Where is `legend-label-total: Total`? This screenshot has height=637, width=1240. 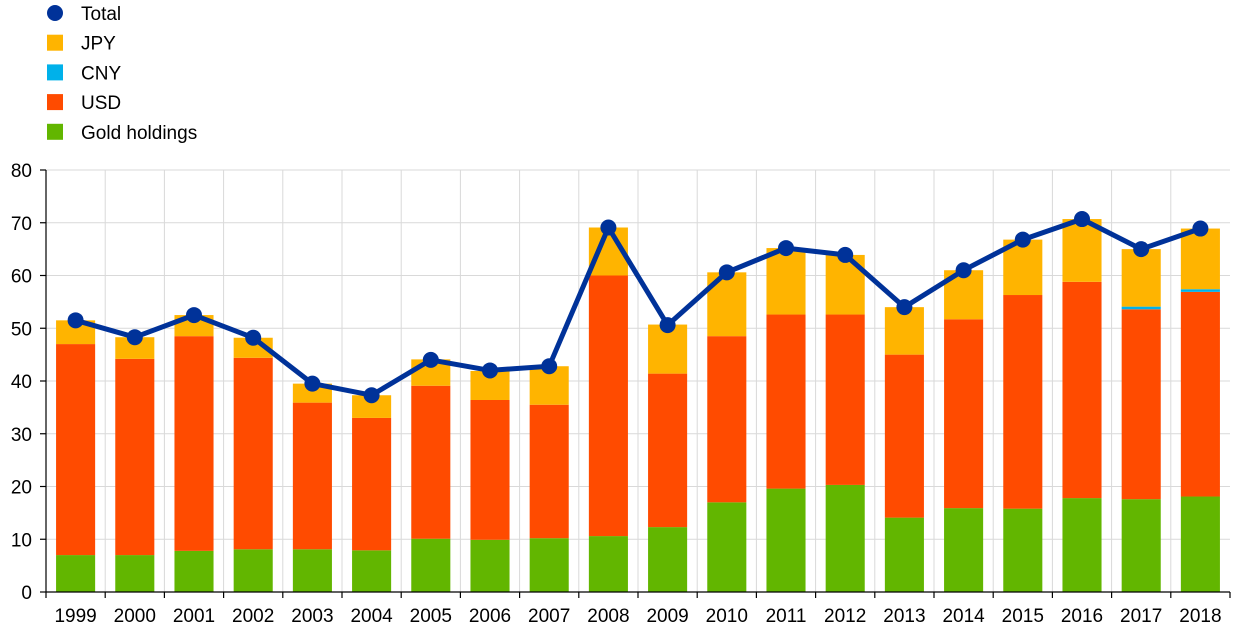 legend-label-total: Total is located at coordinates (101, 14).